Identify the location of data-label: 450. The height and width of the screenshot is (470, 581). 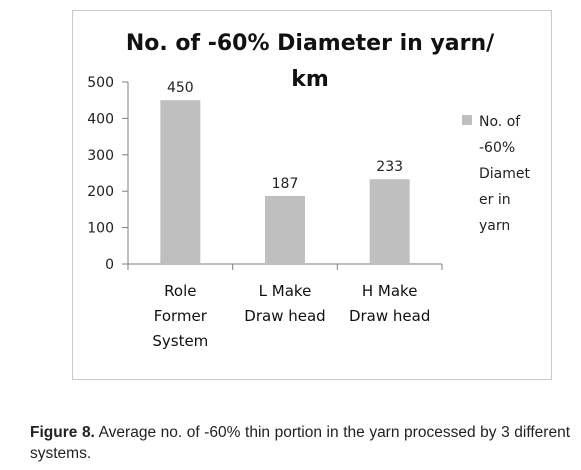
(180, 88).